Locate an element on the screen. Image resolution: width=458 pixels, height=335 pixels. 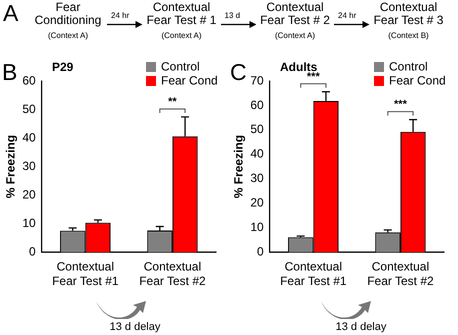
text: B is located at coordinates (10, 72).